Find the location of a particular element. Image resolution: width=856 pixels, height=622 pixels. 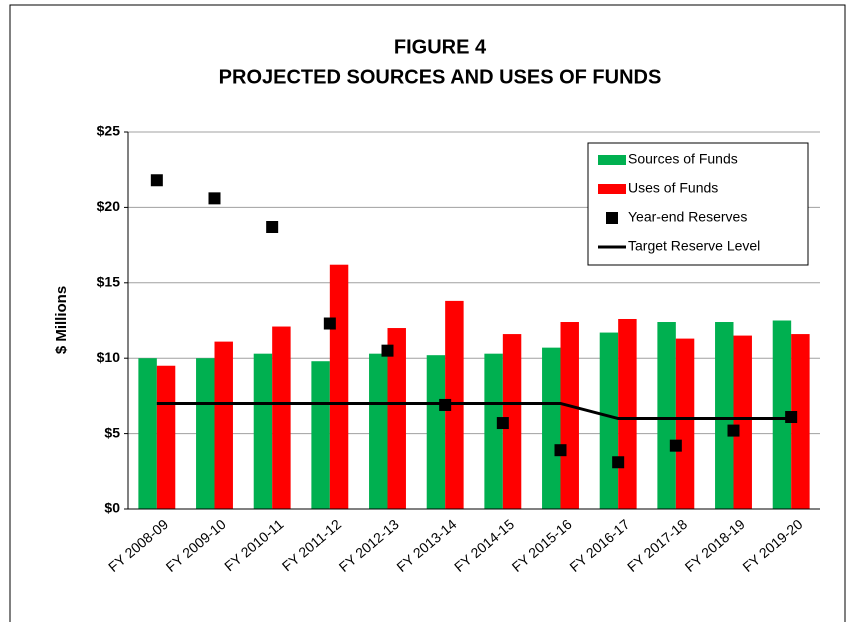

y-tick-label: $15 is located at coordinates (109, 282).